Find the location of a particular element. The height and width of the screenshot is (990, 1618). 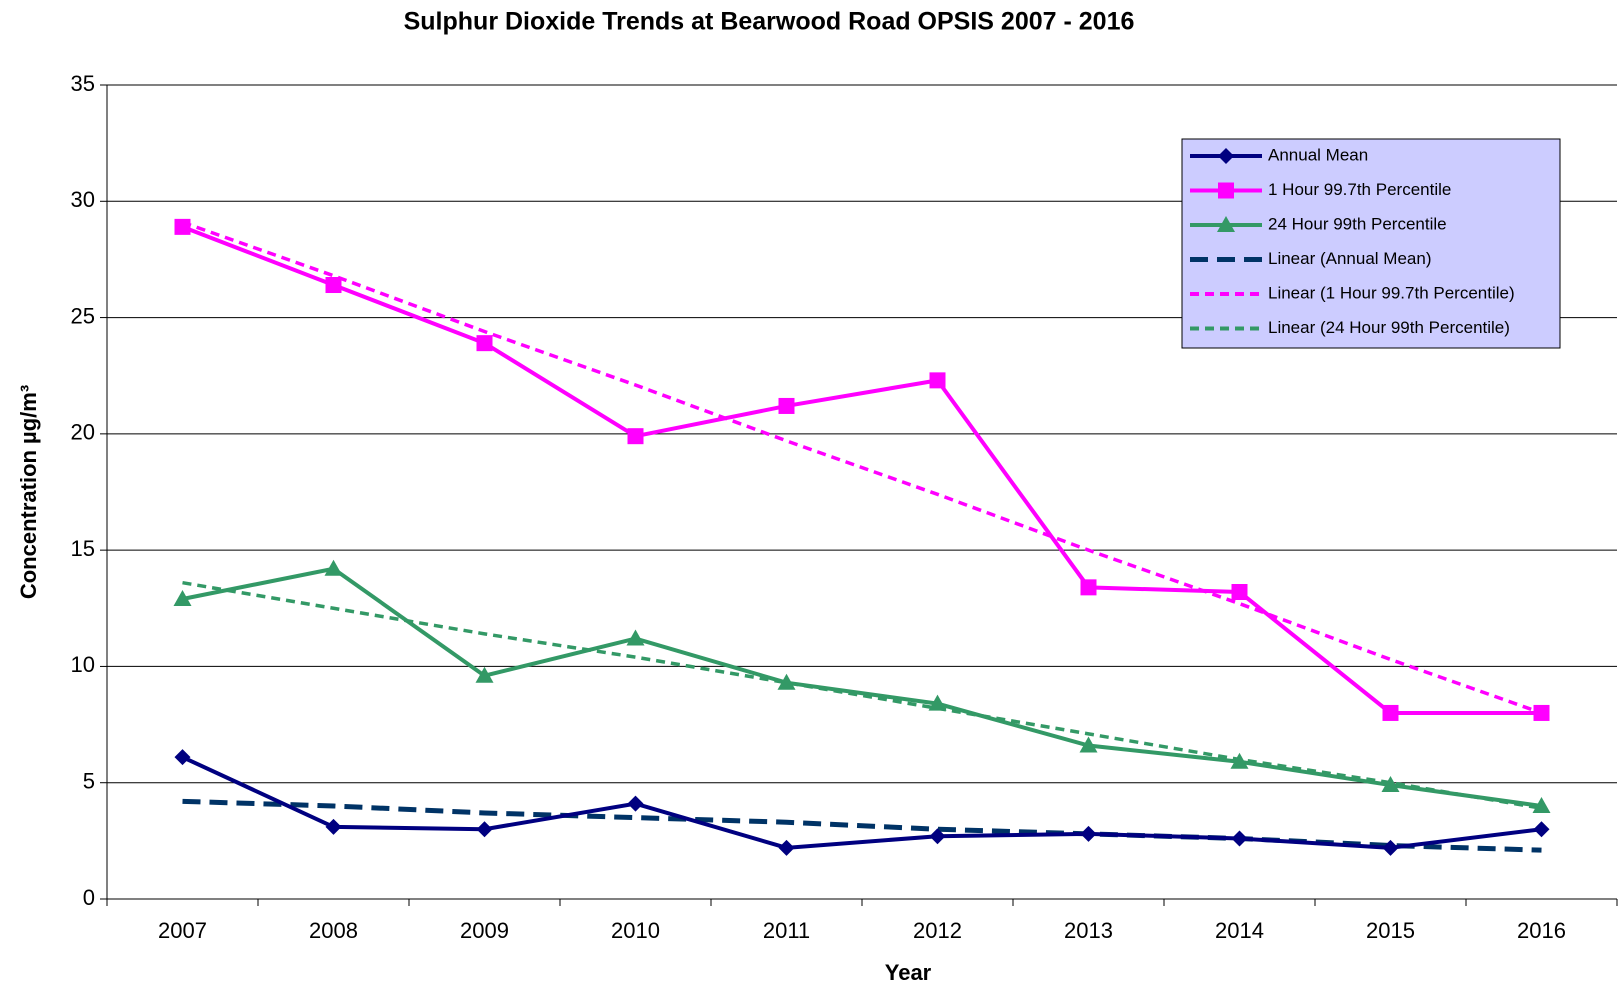

y-axis-label: Concentration µg/m³ is located at coordinates (28, 492).